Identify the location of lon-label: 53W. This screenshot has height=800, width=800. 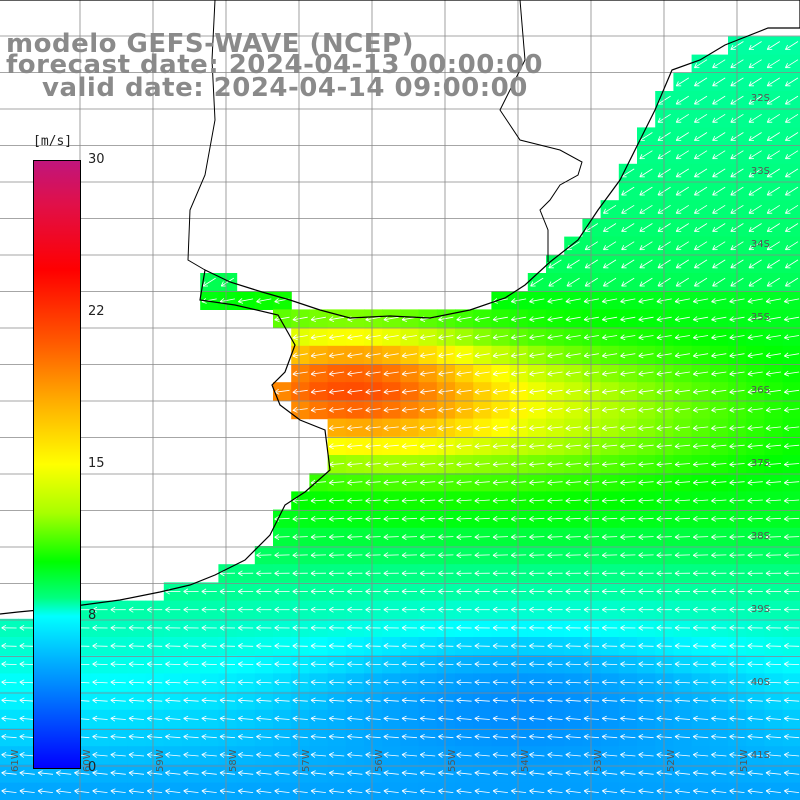
(598, 760).